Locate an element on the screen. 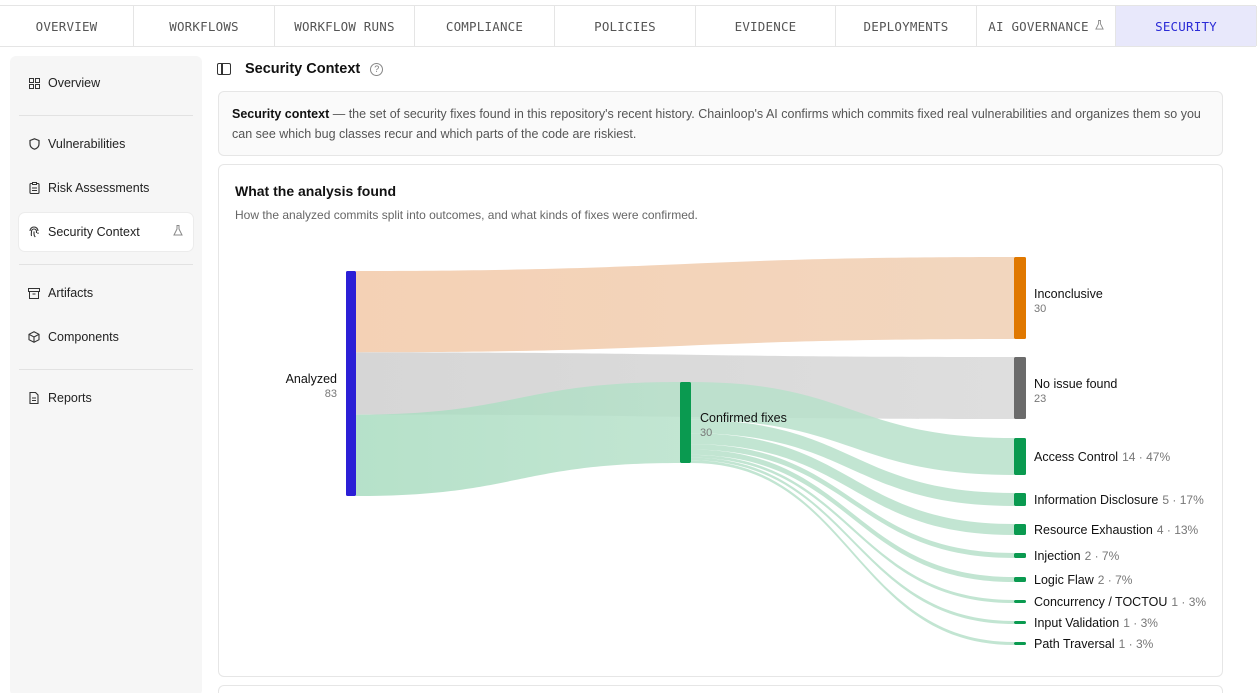  sidebar-item-label: Overview is located at coordinates (74, 83).